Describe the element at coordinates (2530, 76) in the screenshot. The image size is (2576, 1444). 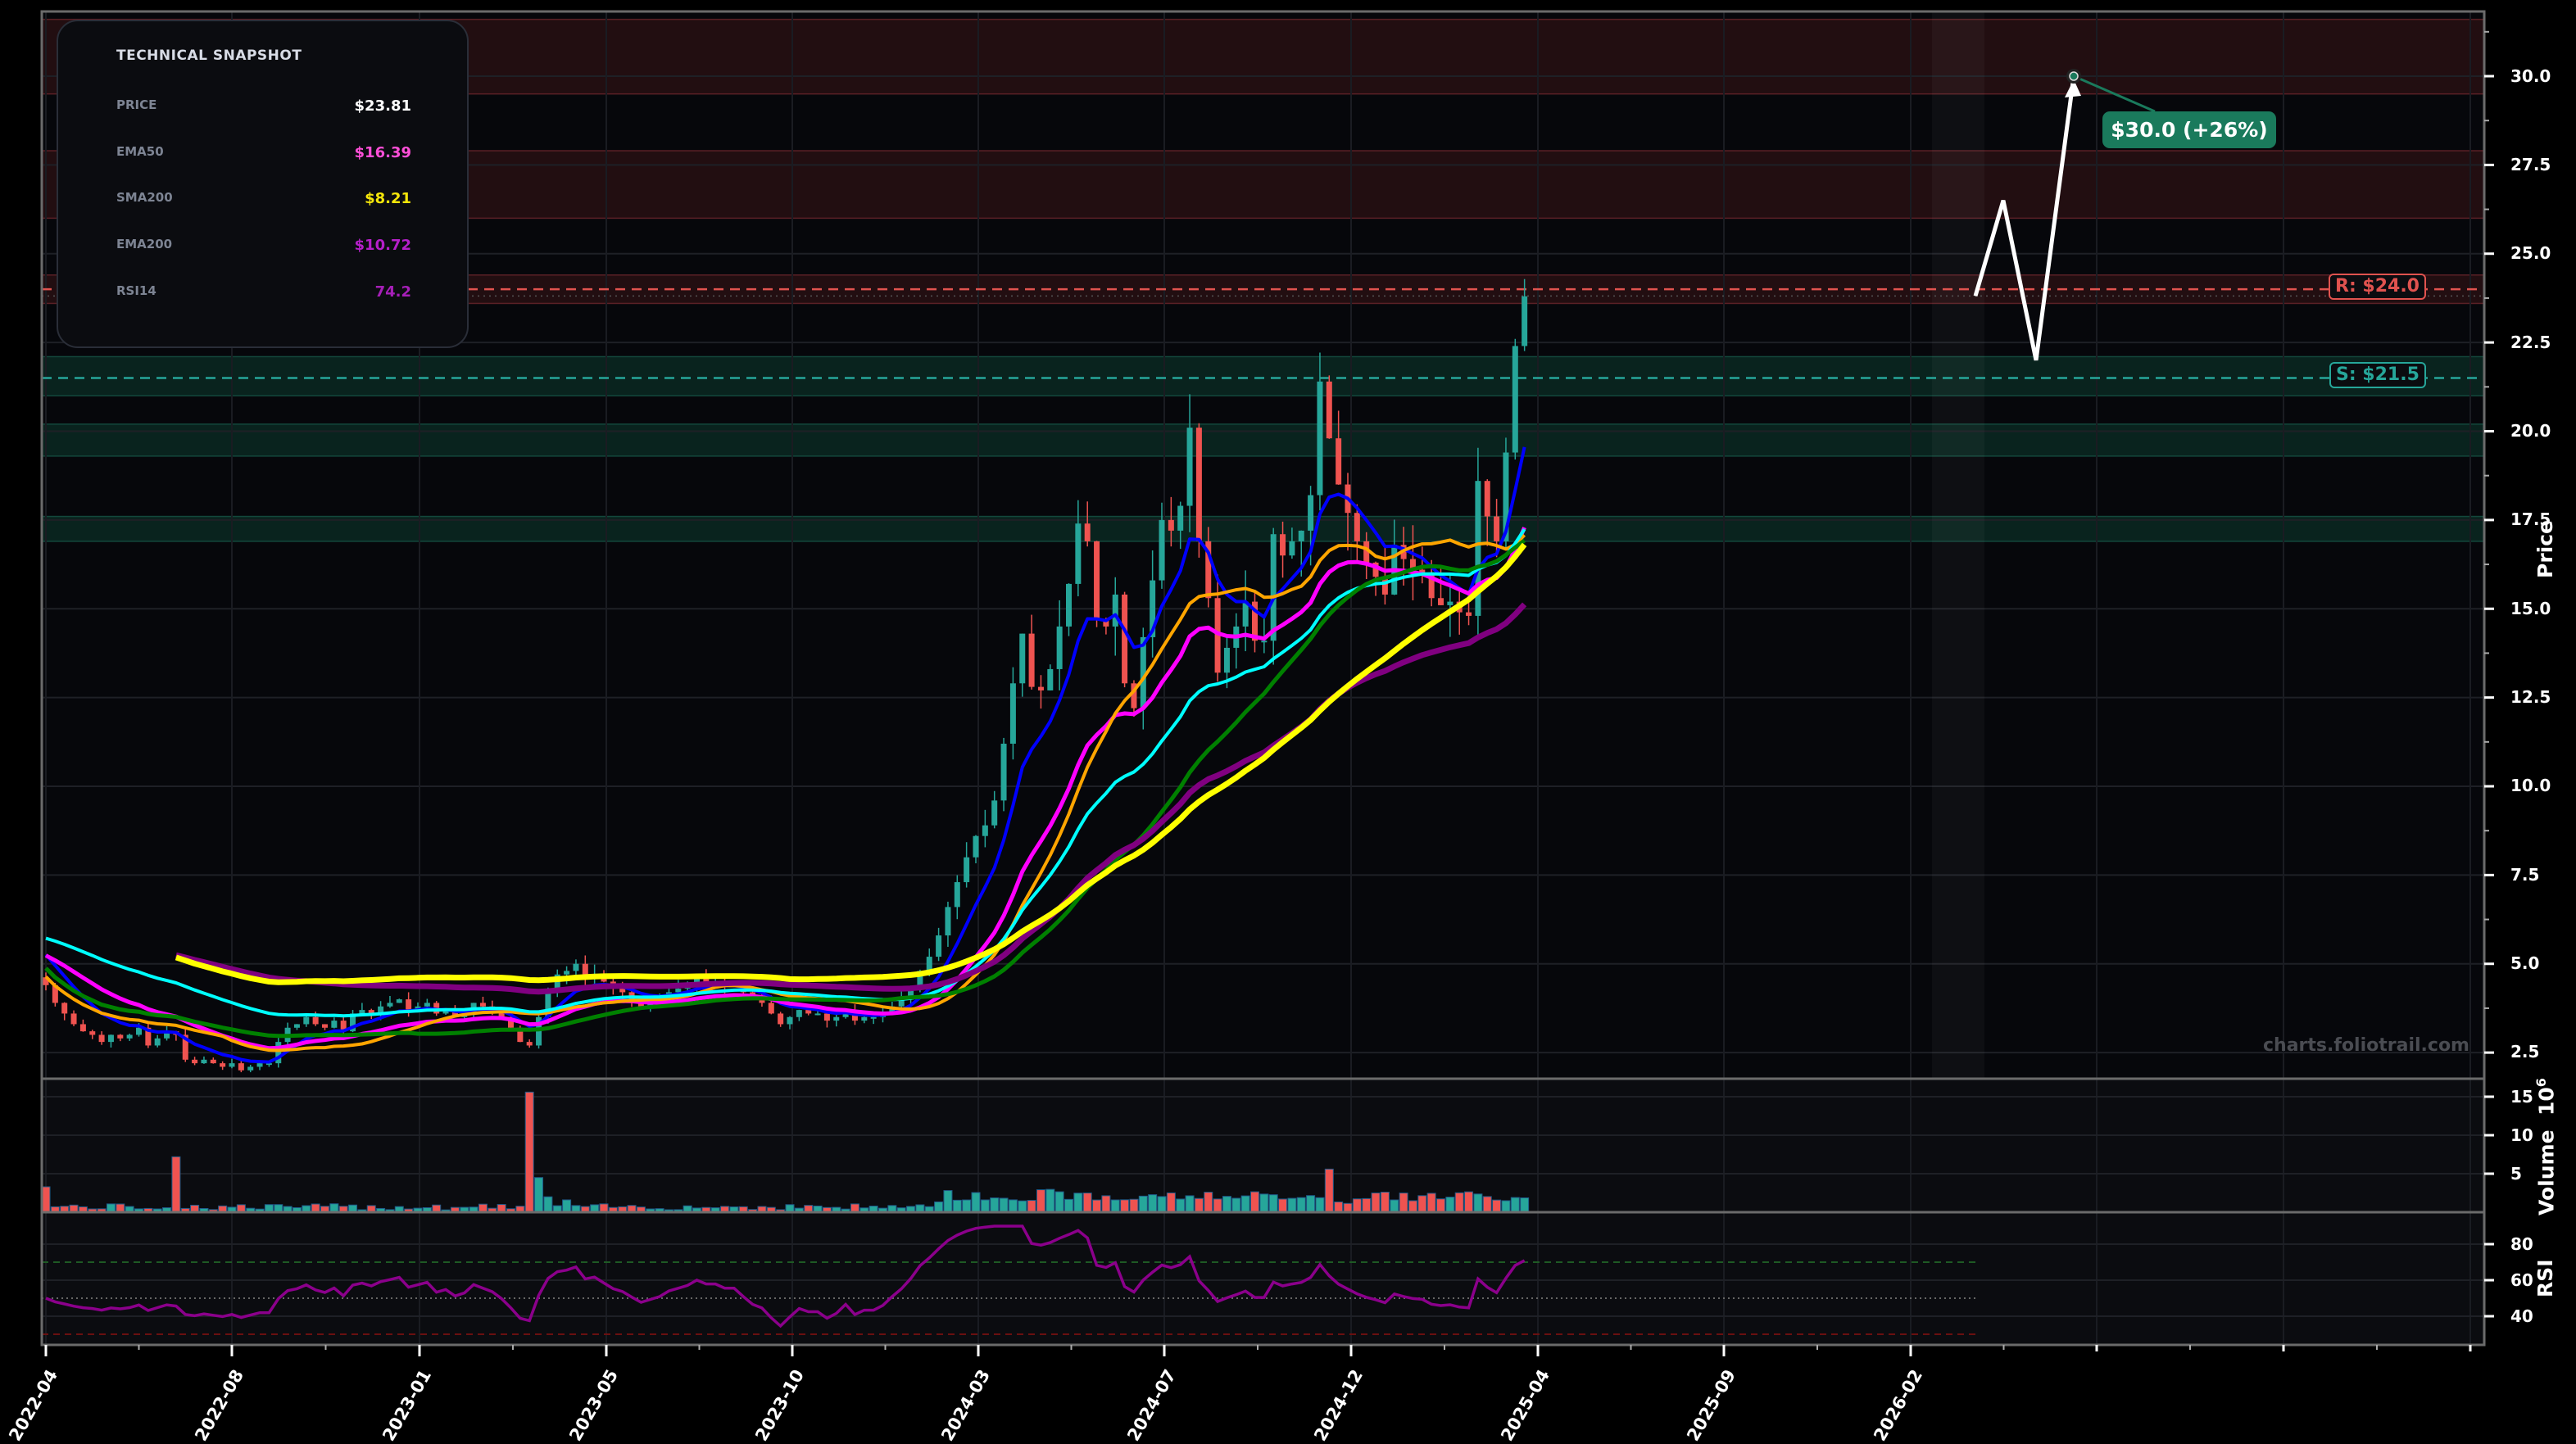
I see `price-tick: 30.0` at that location.